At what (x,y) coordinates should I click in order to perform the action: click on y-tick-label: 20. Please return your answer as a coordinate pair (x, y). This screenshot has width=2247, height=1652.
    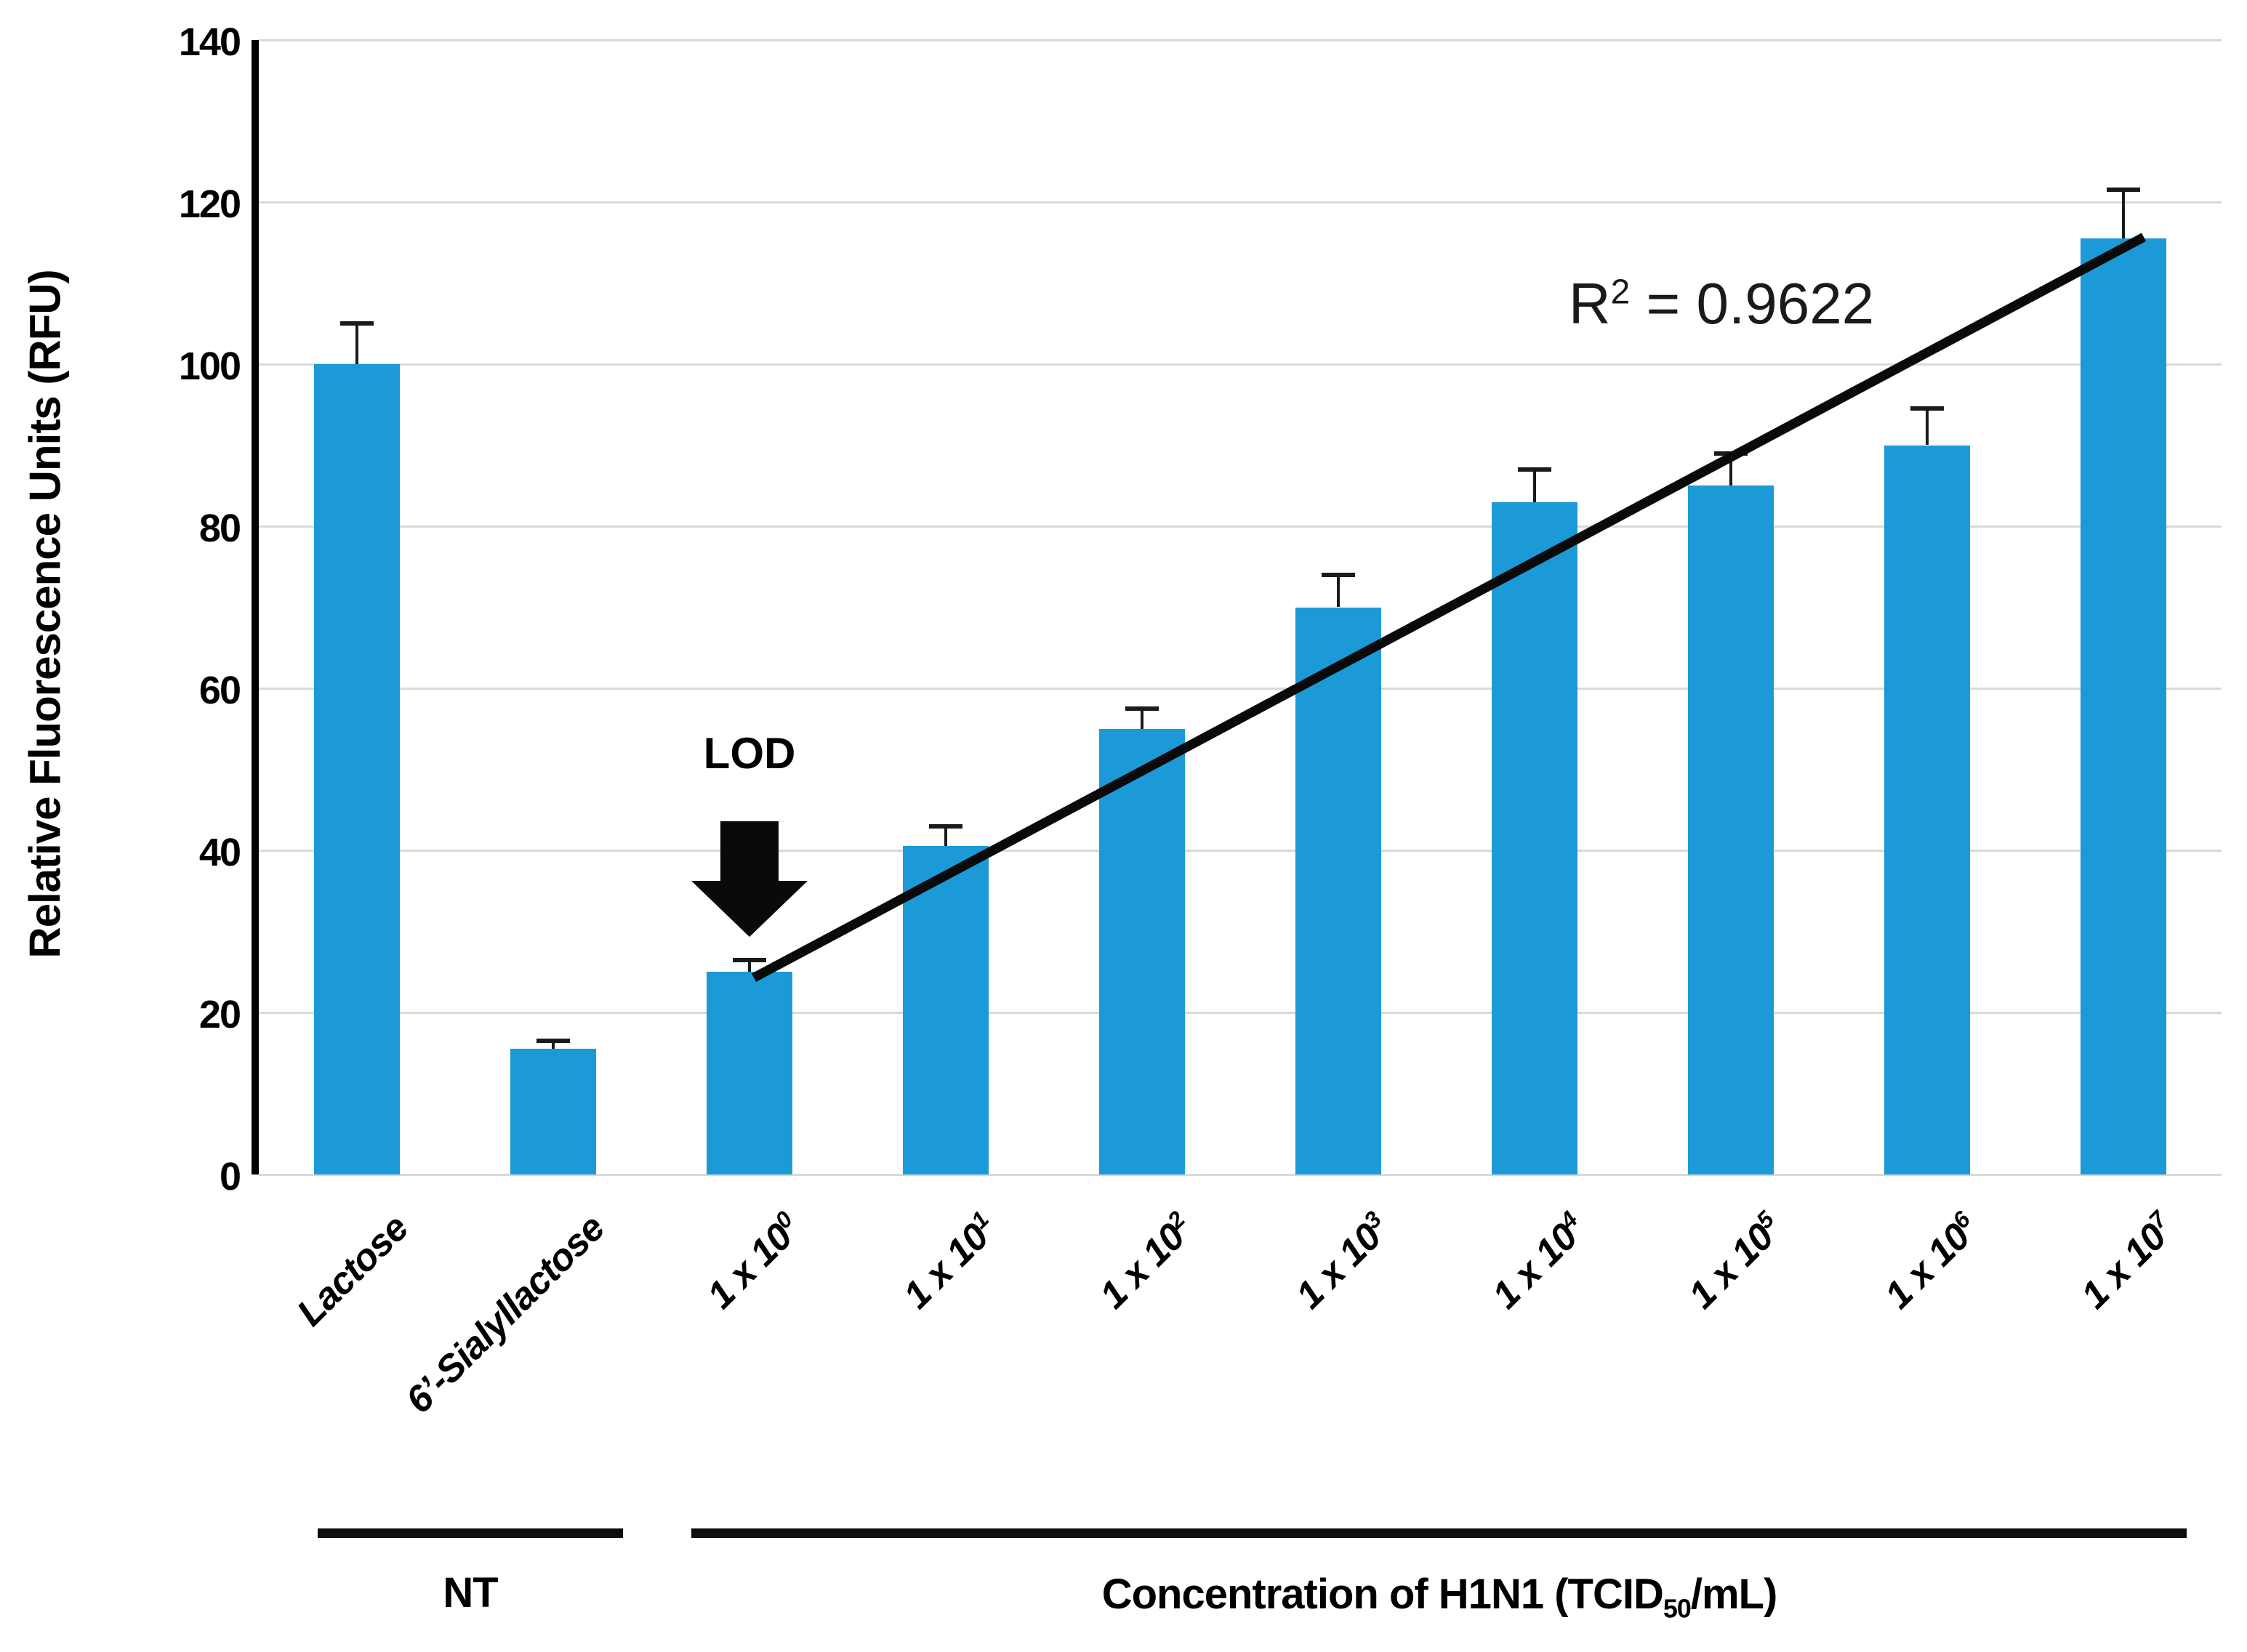
    Looking at the image, I should click on (219, 1014).